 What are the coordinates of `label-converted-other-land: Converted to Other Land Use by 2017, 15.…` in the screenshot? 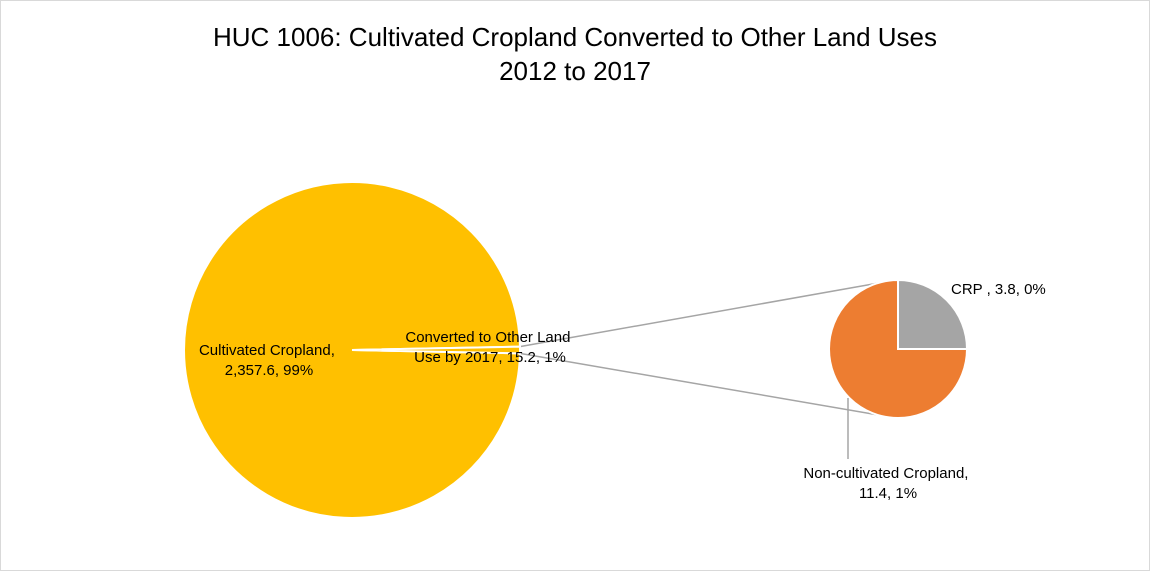 It's located at (489, 347).